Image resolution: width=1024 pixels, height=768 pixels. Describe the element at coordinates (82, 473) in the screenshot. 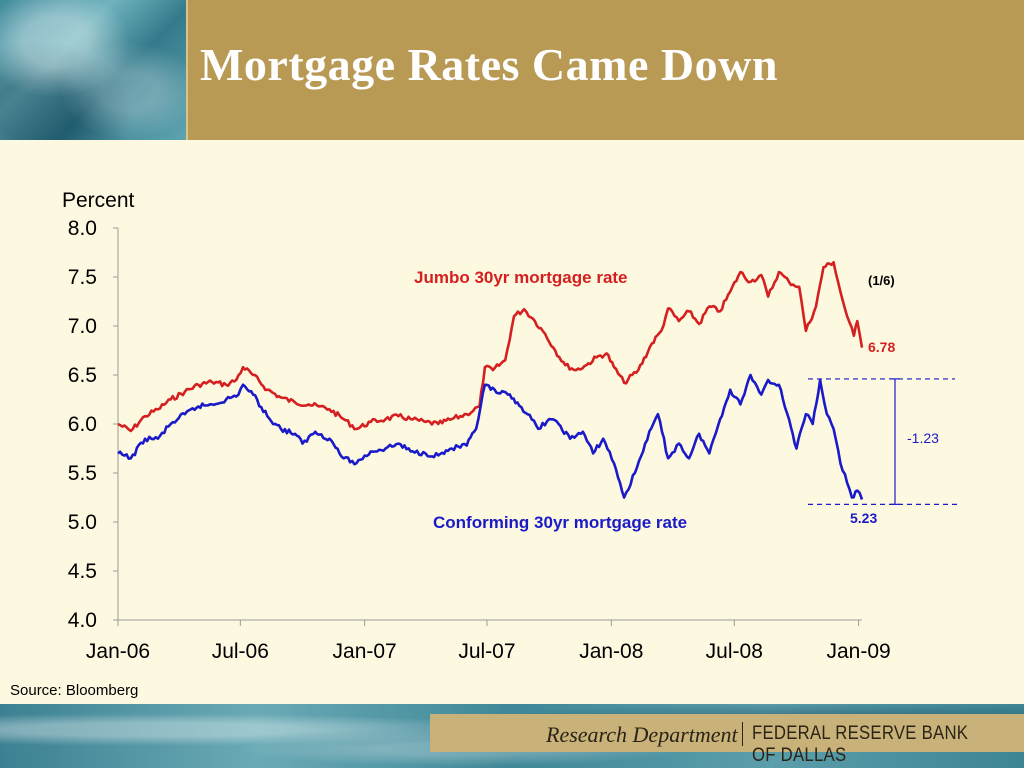

I see `y-tick-label: 5.5` at that location.